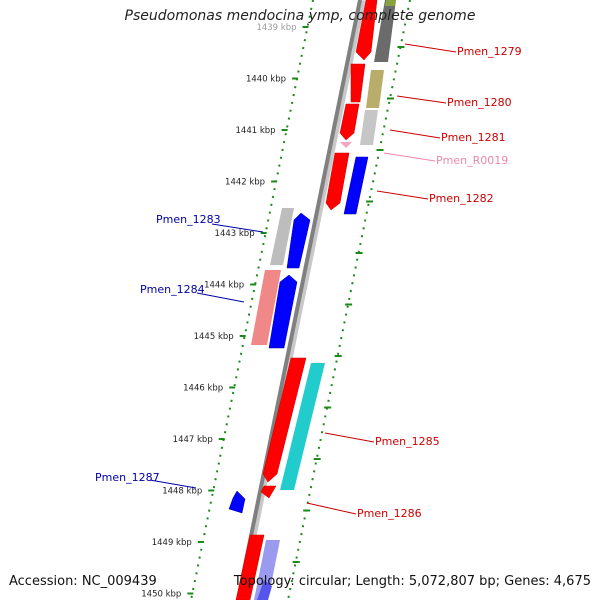 Image resolution: width=600 pixels, height=600 pixels. I want to click on cog-bar-top, so click(390, 3).